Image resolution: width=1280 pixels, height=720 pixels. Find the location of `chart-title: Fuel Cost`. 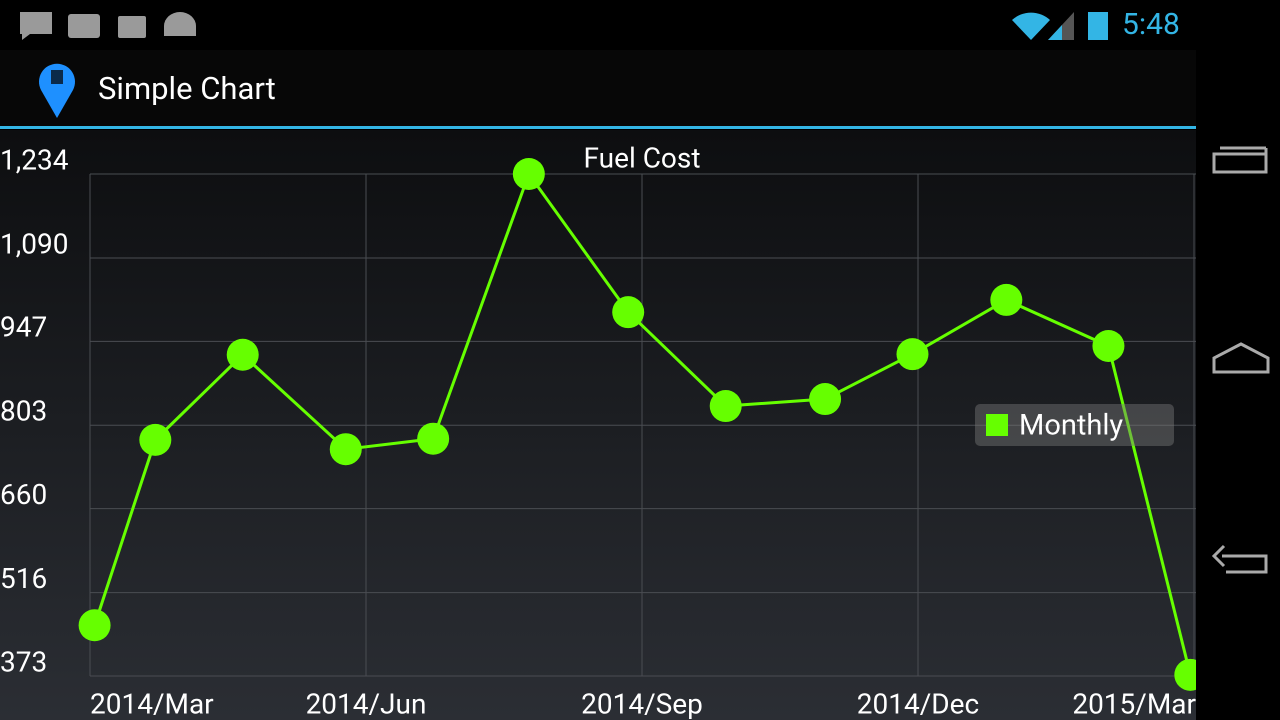

chart-title: Fuel Cost is located at coordinates (641, 157).